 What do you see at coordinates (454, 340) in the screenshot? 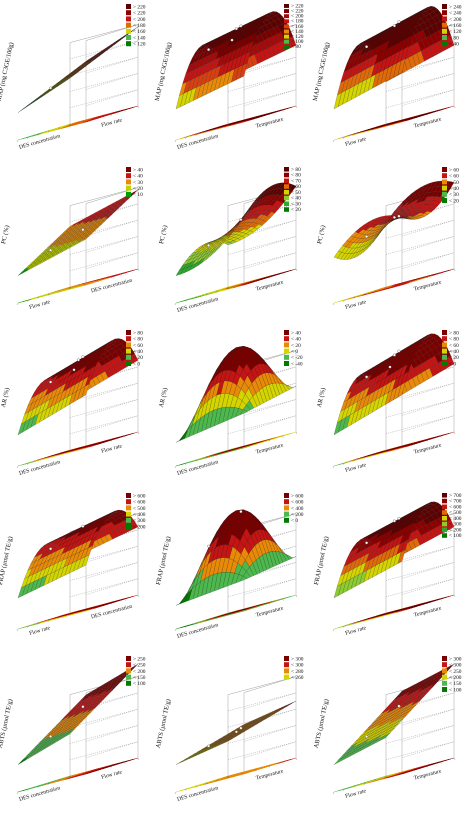
I see `legend-label: < 80` at bounding box center [454, 340].